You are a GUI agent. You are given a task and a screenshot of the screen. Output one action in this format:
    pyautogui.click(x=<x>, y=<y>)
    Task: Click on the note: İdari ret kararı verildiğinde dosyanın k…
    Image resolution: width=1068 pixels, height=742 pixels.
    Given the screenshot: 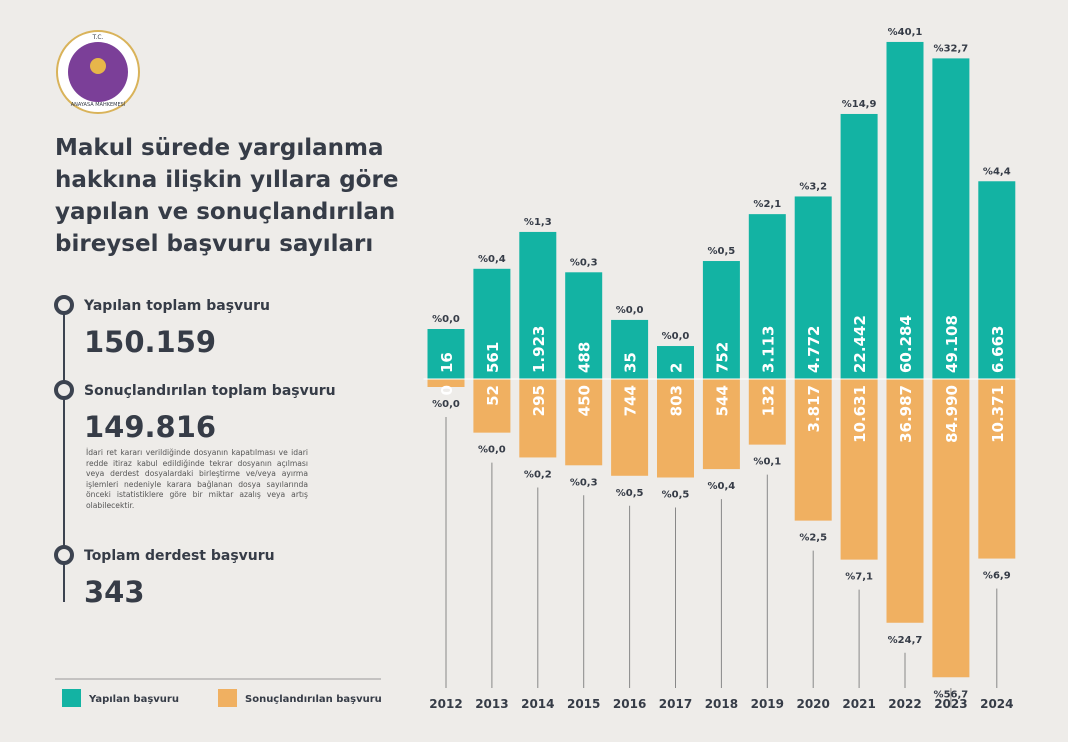 What is the action you would take?
    pyautogui.click(x=197, y=479)
    